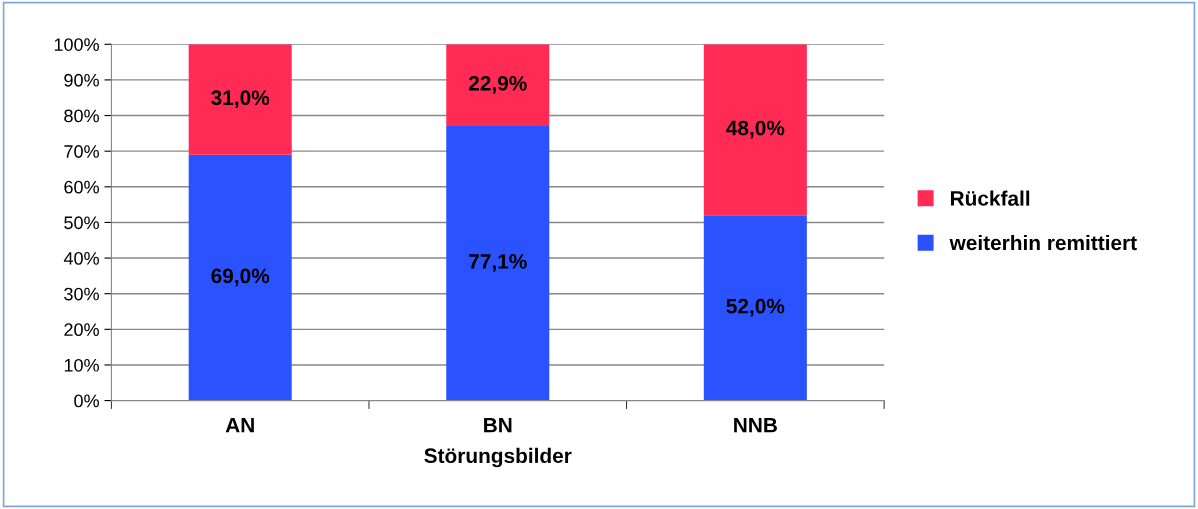 This screenshot has width=1198, height=509. I want to click on data-label: 77,1%, so click(498, 263).